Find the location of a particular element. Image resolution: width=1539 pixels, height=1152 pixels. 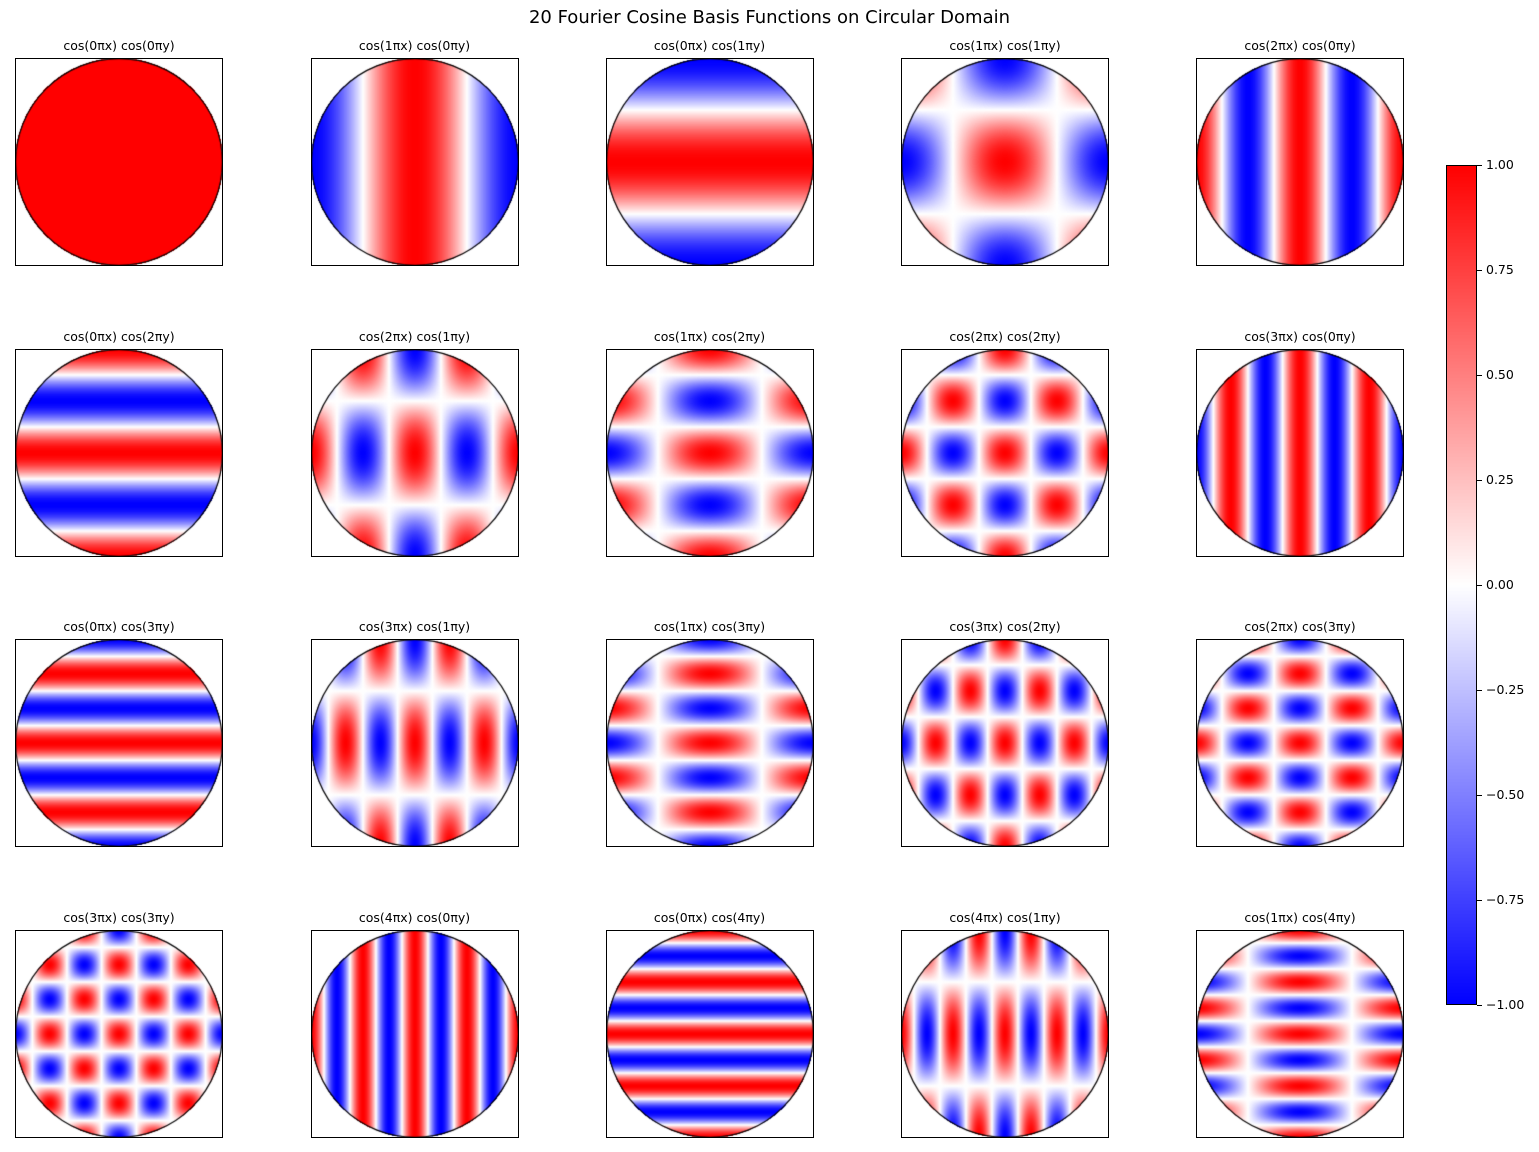

colorbar-tick-label: −0.75 is located at coordinates (1505, 899).